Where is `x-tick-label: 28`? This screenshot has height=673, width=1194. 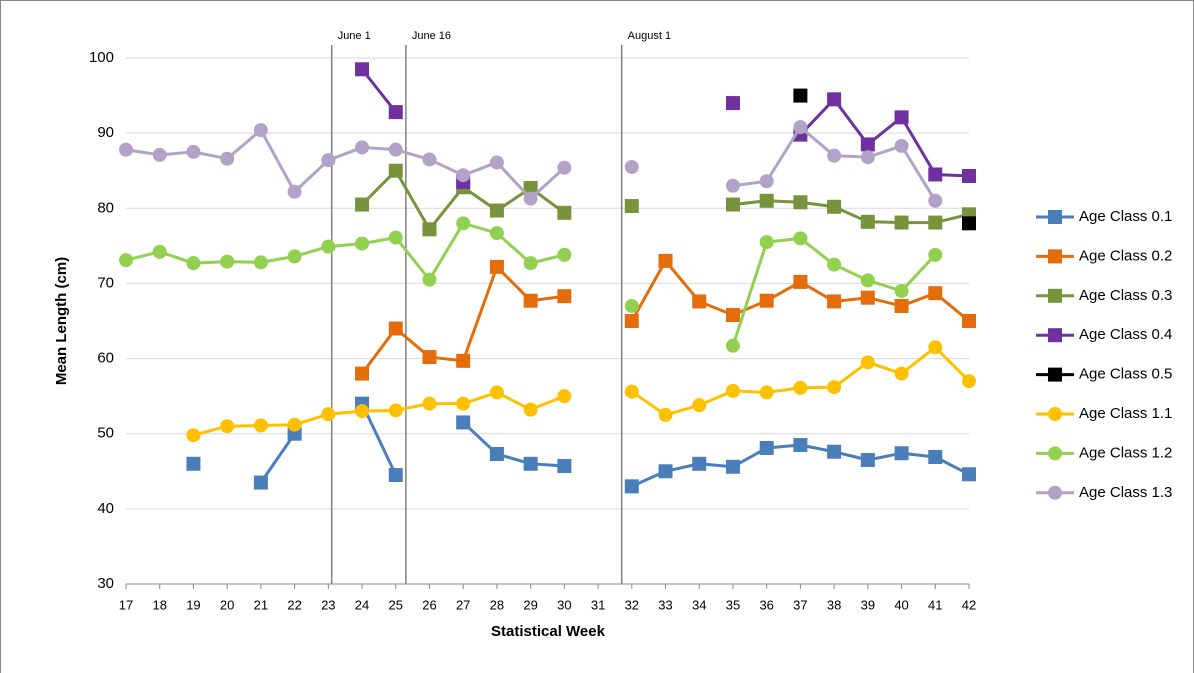
x-tick-label: 28 is located at coordinates (497, 604).